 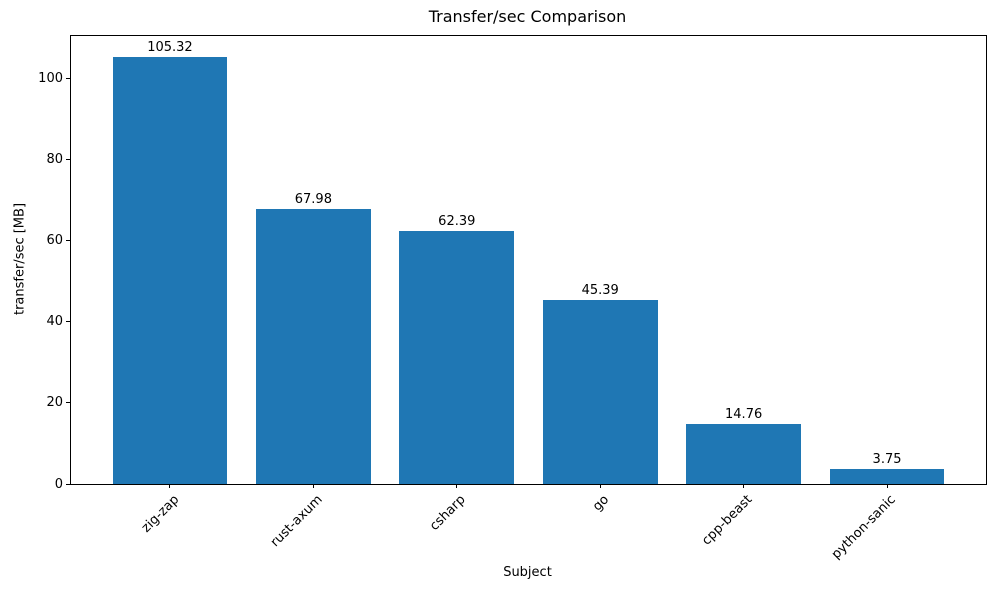 What do you see at coordinates (744, 415) in the screenshot?
I see `bar-value-label: 14.76` at bounding box center [744, 415].